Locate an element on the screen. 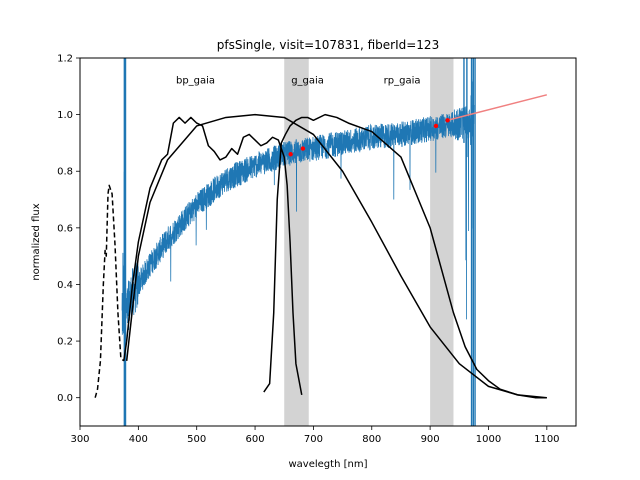 This screenshot has height=480, width=640. extrapolation-line-layer is located at coordinates (497, 108).